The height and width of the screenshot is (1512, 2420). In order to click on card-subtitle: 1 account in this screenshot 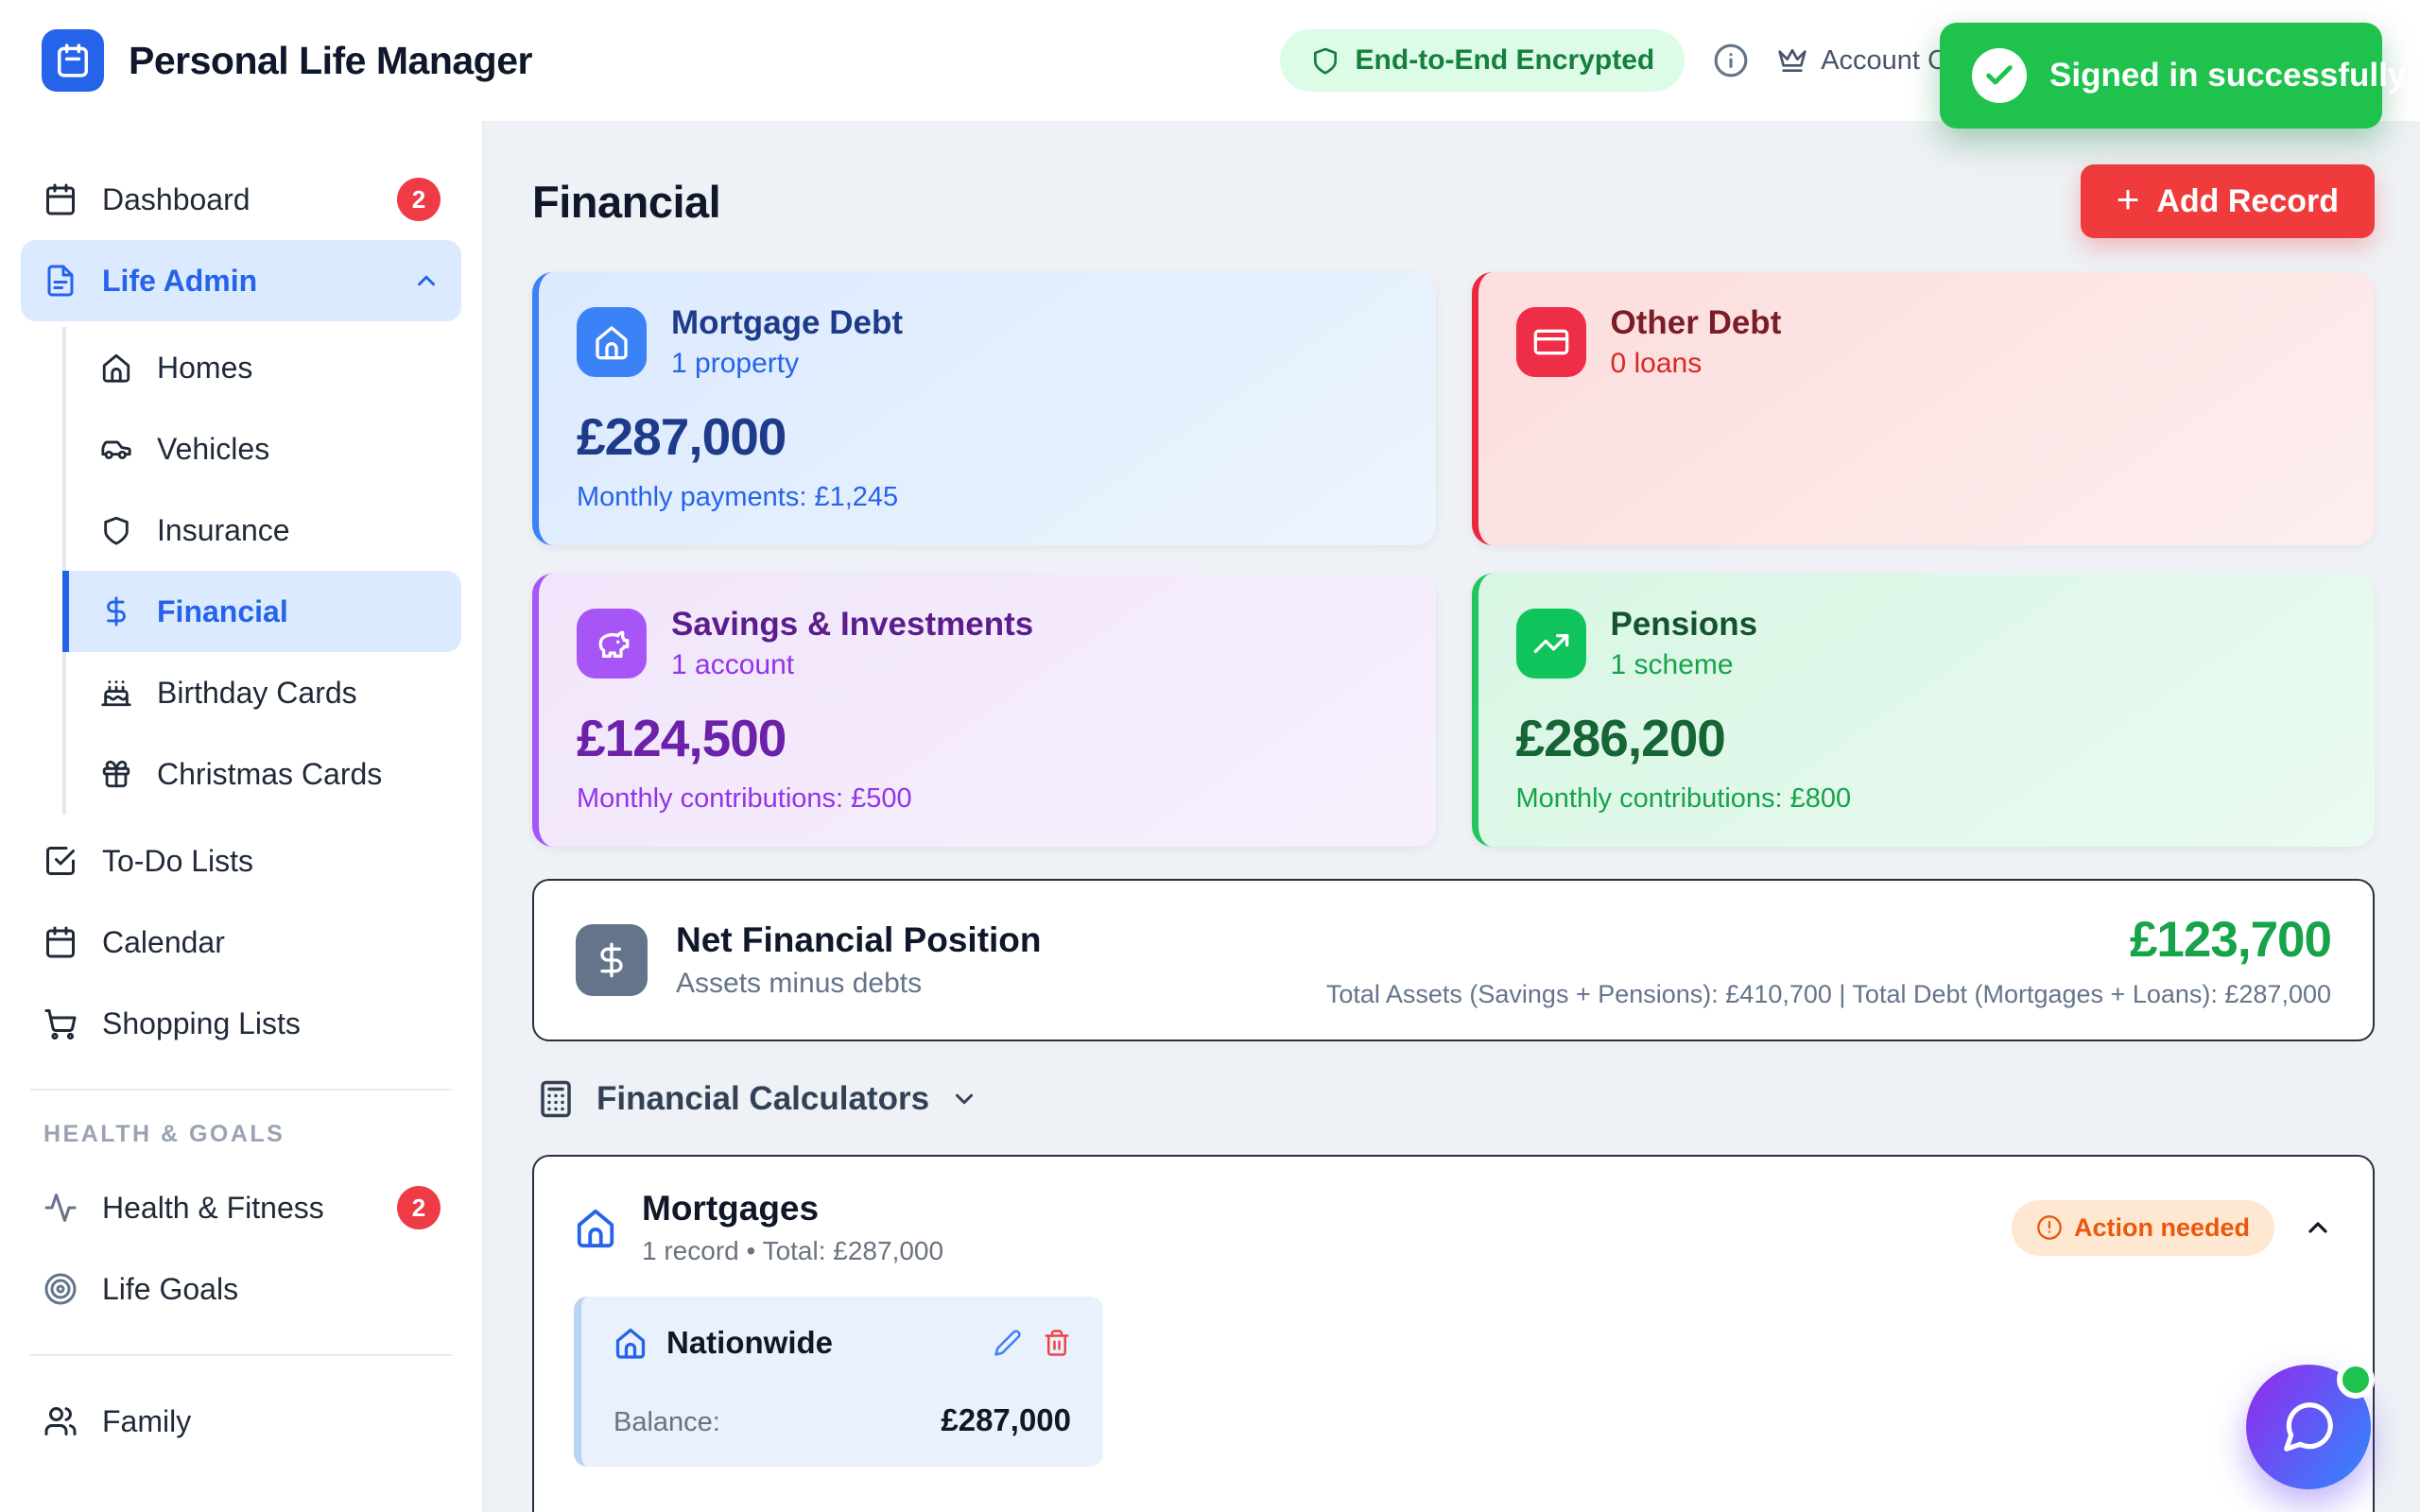, I will do `click(733, 664)`.